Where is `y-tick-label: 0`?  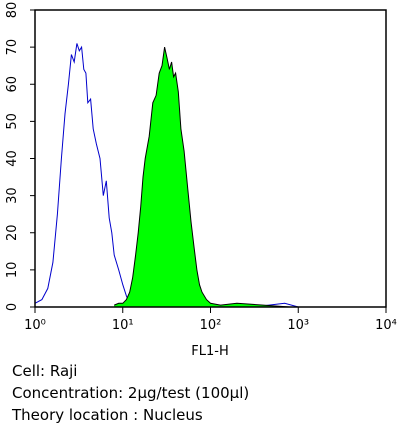 y-tick-label: 0 is located at coordinates (12, 307).